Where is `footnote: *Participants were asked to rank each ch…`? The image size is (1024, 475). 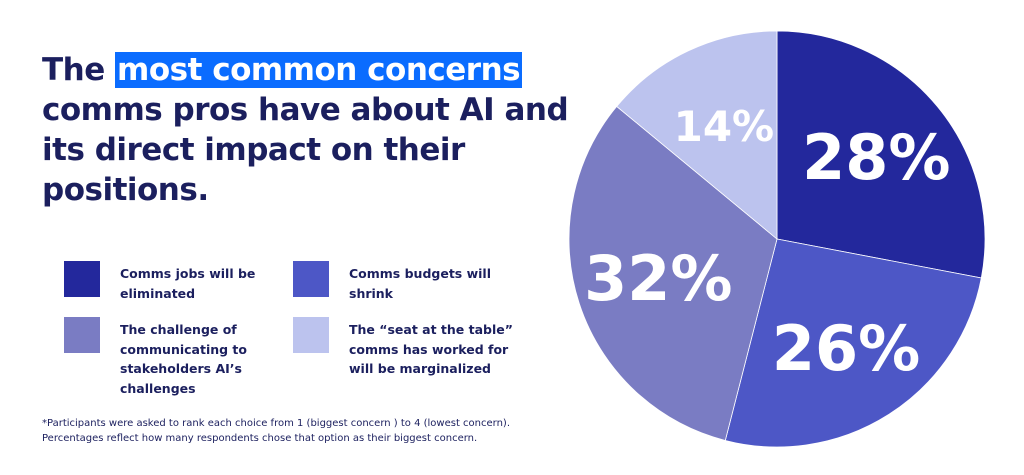 footnote: *Participants were asked to rank each ch… is located at coordinates (276, 431).